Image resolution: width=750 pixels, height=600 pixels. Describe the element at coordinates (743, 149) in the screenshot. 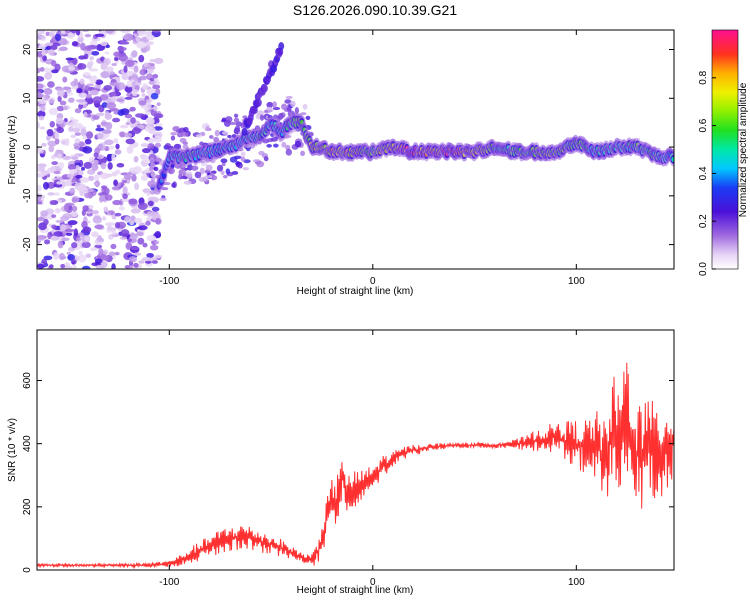

I see `colorbar-label: Normalized spectral amplitude` at that location.